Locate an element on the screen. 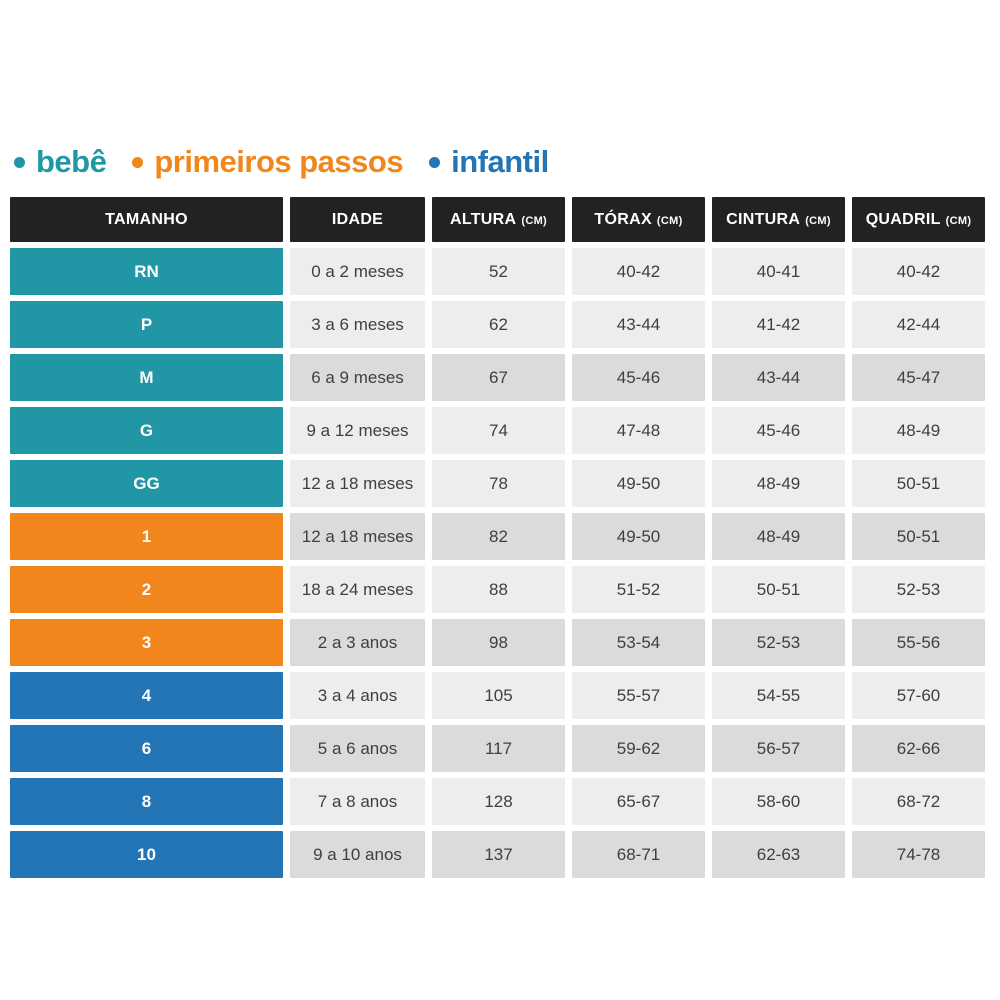  idade-cell: 3 a 6 meses is located at coordinates (357, 324).